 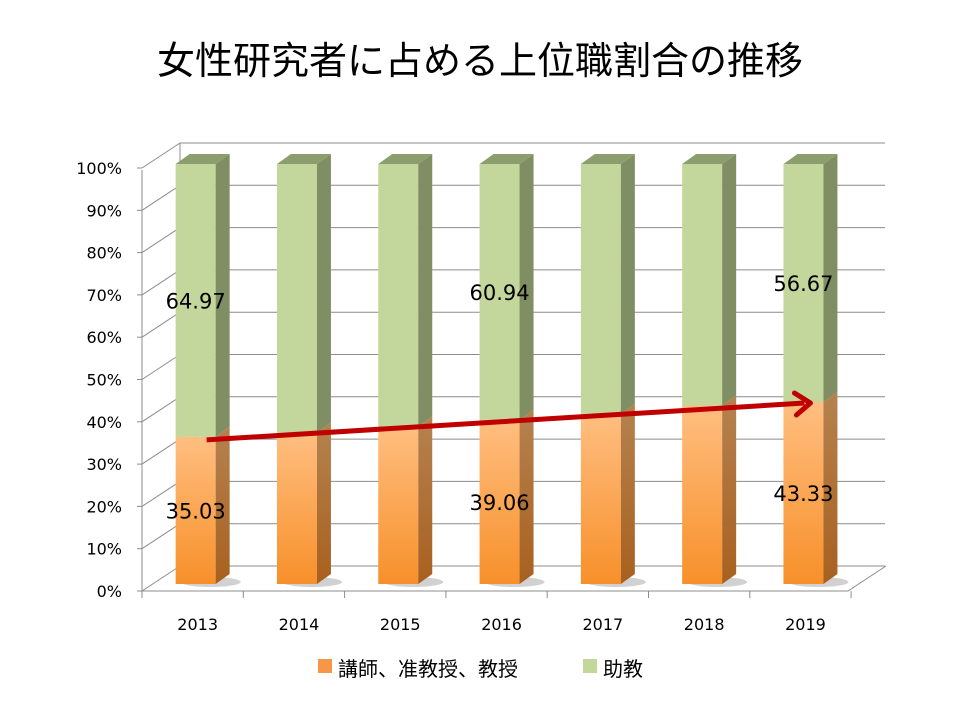 I want to click on legend-swatch-assistant, so click(x=590, y=666).